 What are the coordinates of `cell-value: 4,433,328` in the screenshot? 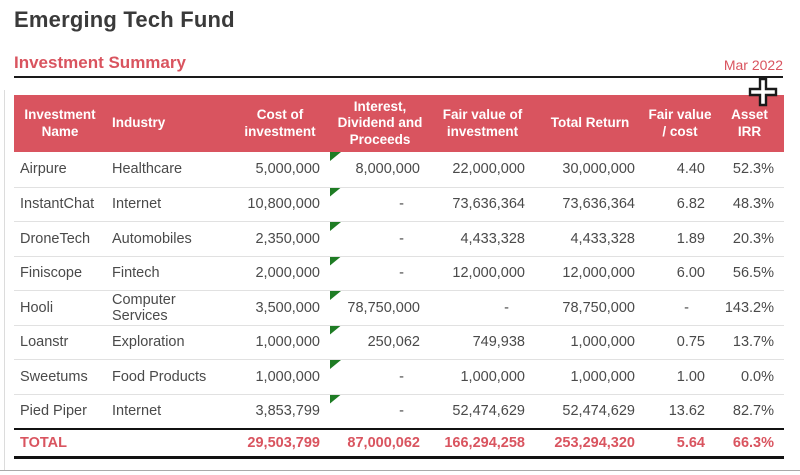 It's located at (602, 238).